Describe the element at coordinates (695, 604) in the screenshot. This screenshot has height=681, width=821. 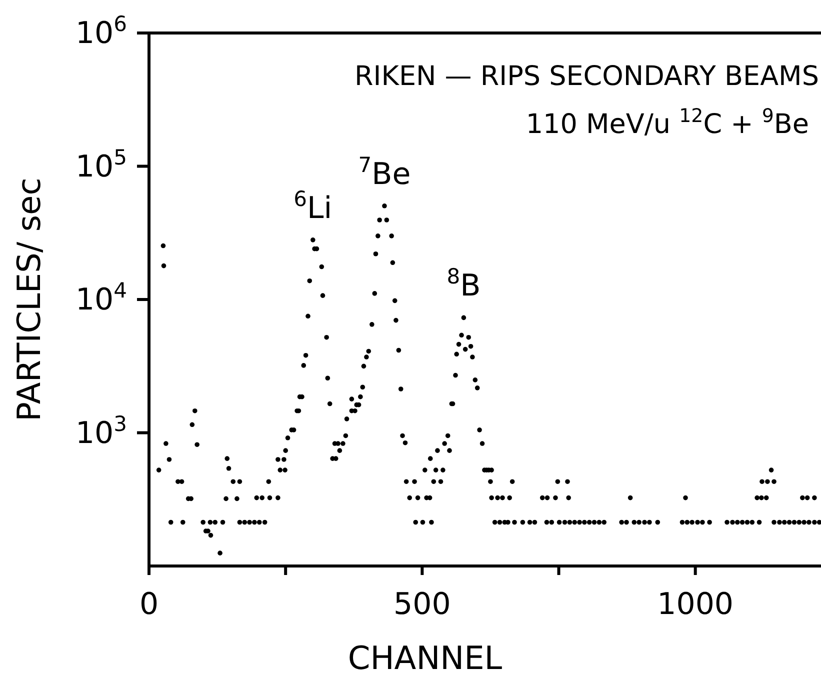
I see `x-tick-label: 1000` at that location.